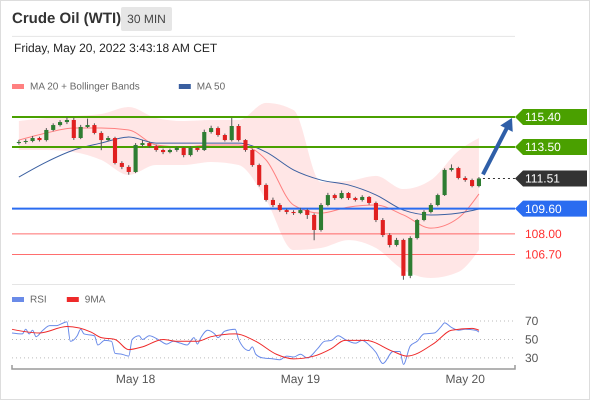  I want to click on annotation: Friday, May 20, 2022 3:43:18 AM CET, so click(116, 48).